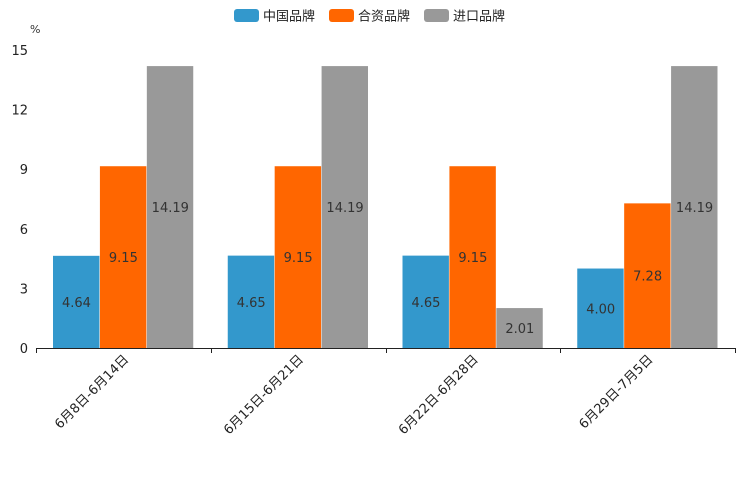 The height and width of the screenshot is (496, 744). What do you see at coordinates (384, 17) in the screenshot?
I see `legend-label: 合资品牌` at bounding box center [384, 17].